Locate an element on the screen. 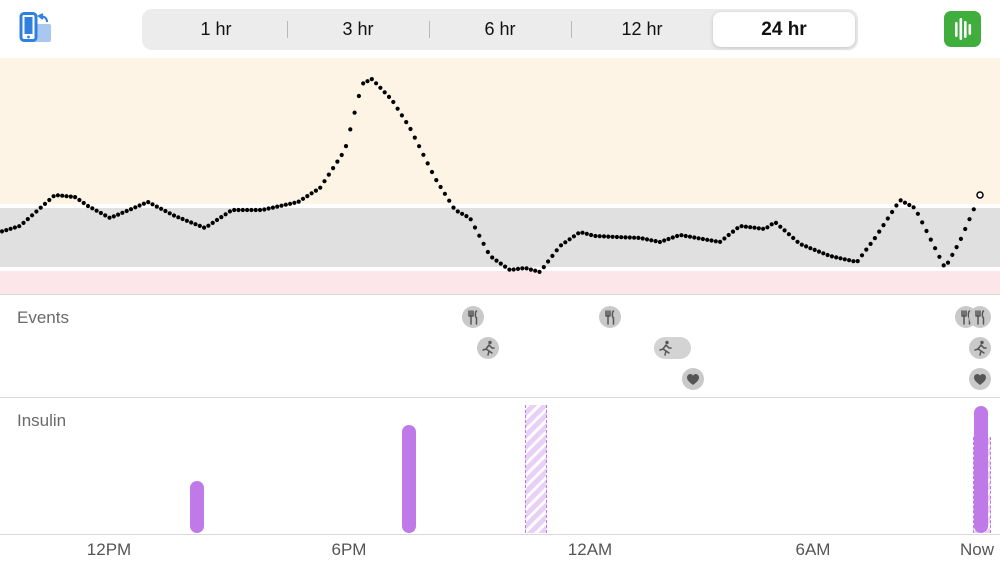 Image resolution: width=1000 pixels, height=563 pixels. bar-chart-icon is located at coordinates (962, 29).